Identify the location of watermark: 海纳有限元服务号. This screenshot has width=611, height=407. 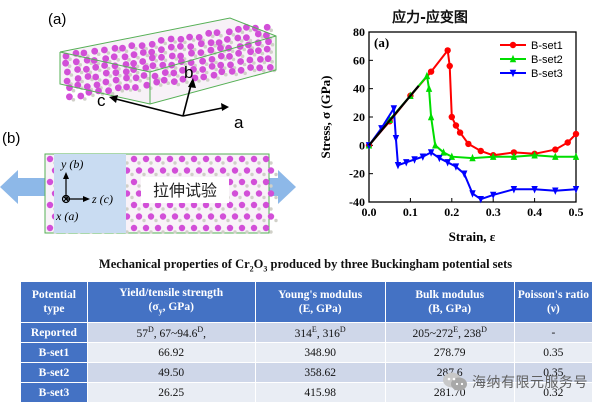
(522, 382).